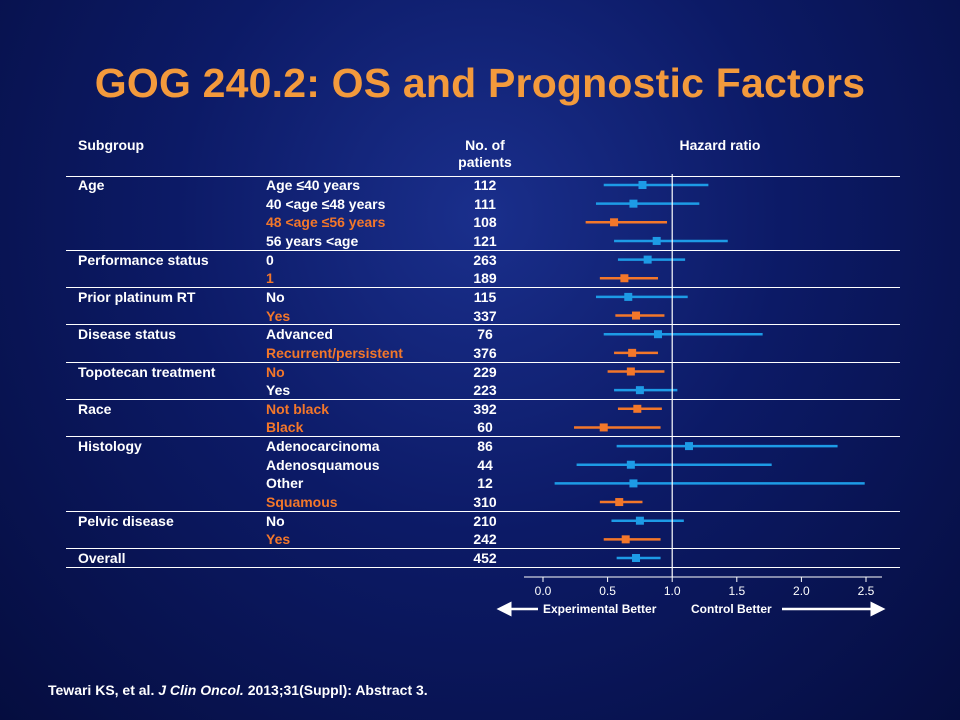 This screenshot has width=960, height=720. I want to click on subgroup-name: Prior platinum RT, so click(137, 296).